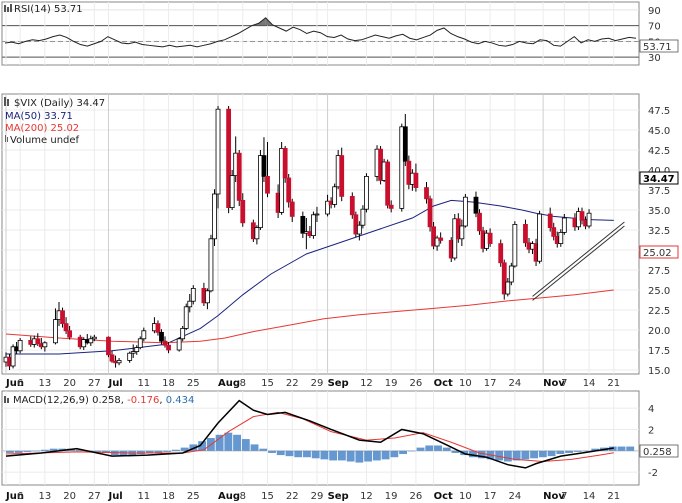 This screenshot has width=682, height=503. Describe the element at coordinates (443, 383) in the screenshot. I see `x-axis-tick: Oct` at that location.